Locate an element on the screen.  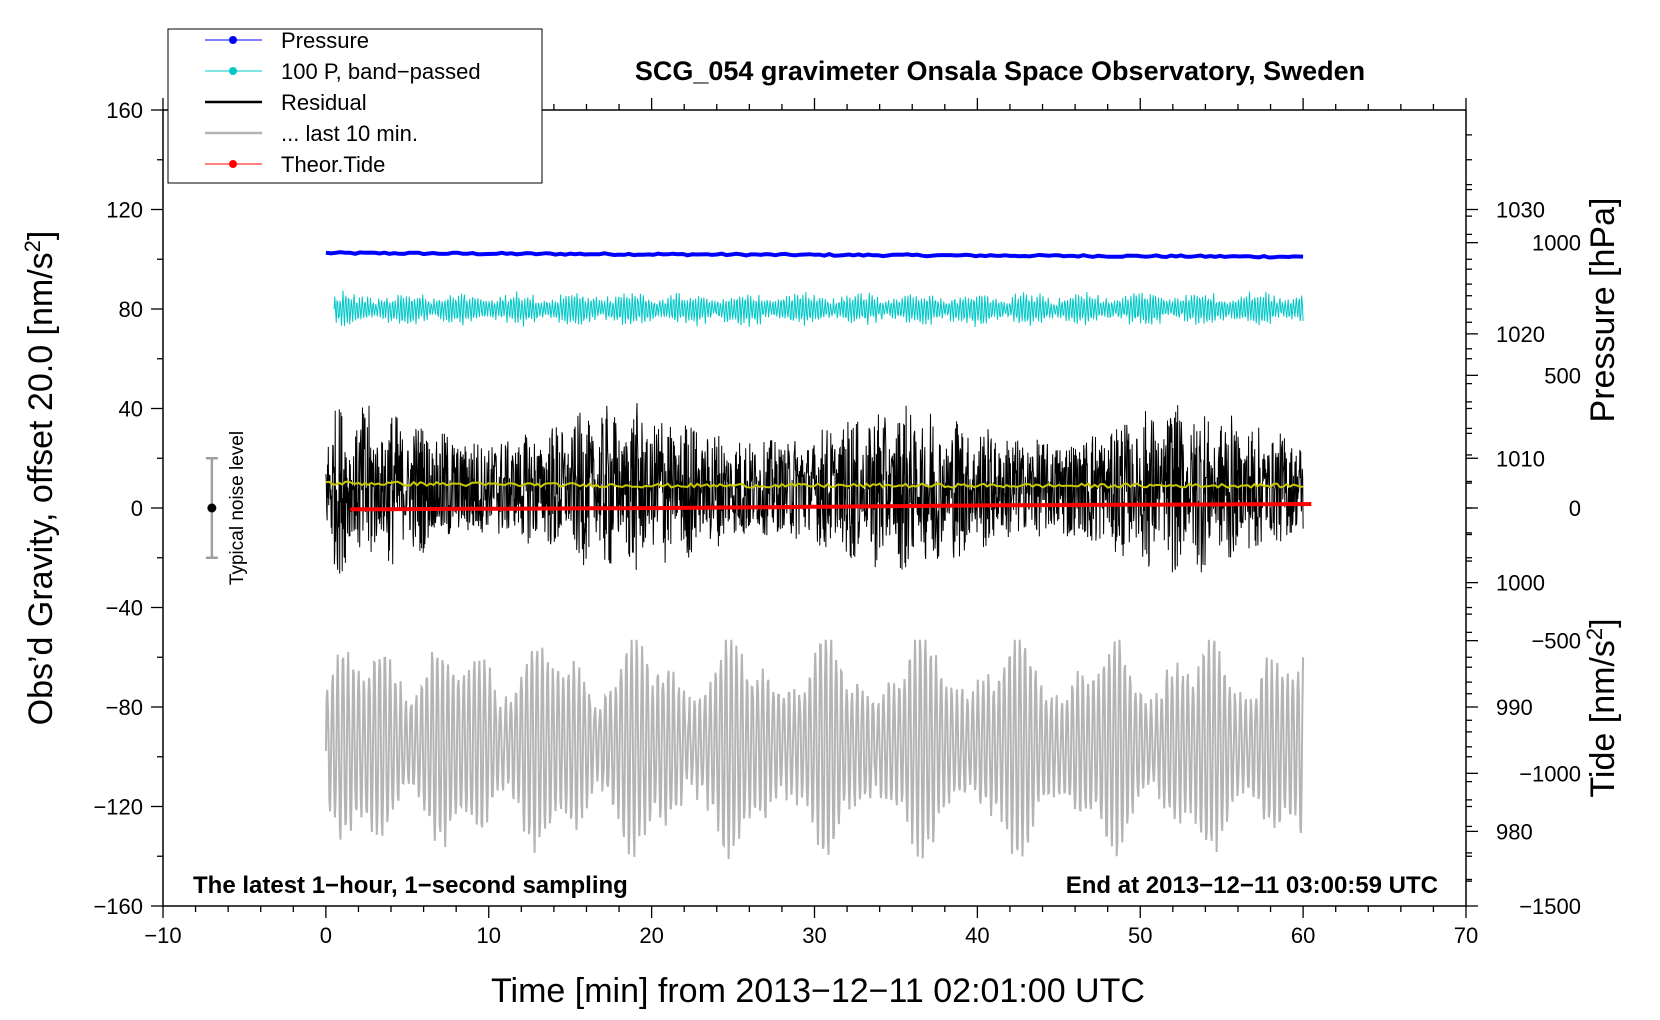
pressure-tick-label: 1000 is located at coordinates (1520, 583).